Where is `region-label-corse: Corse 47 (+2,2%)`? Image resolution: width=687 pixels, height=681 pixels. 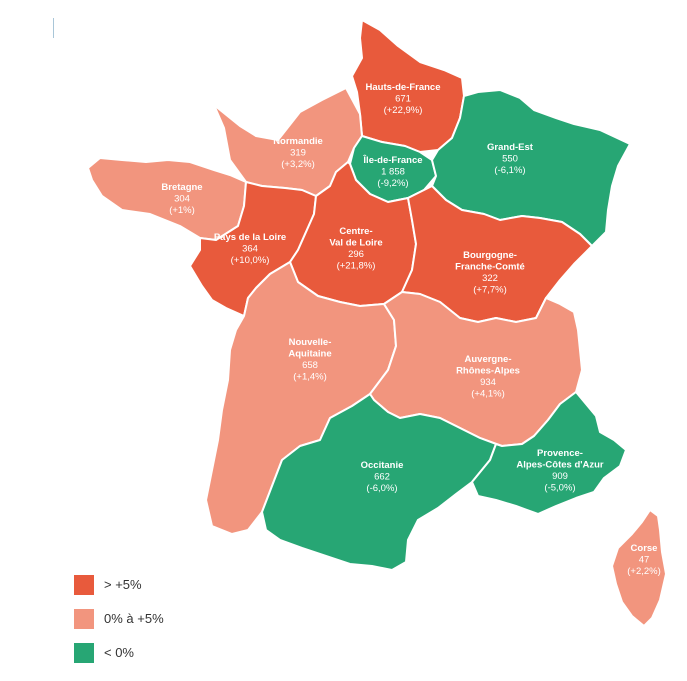
region-label-corse: Corse 47 (+2,2%) is located at coordinates (644, 560).